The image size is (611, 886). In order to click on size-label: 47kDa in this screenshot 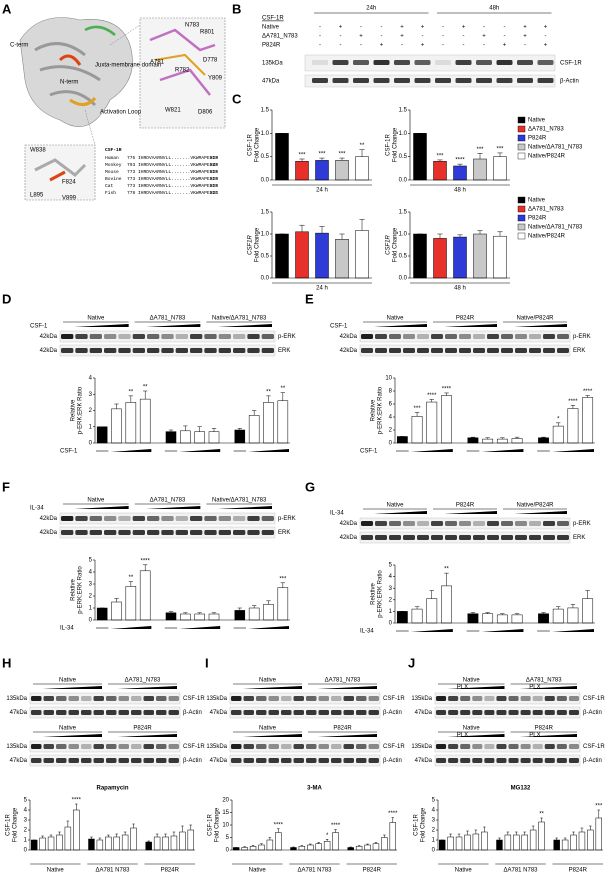, I will do `click(219, 761)`.